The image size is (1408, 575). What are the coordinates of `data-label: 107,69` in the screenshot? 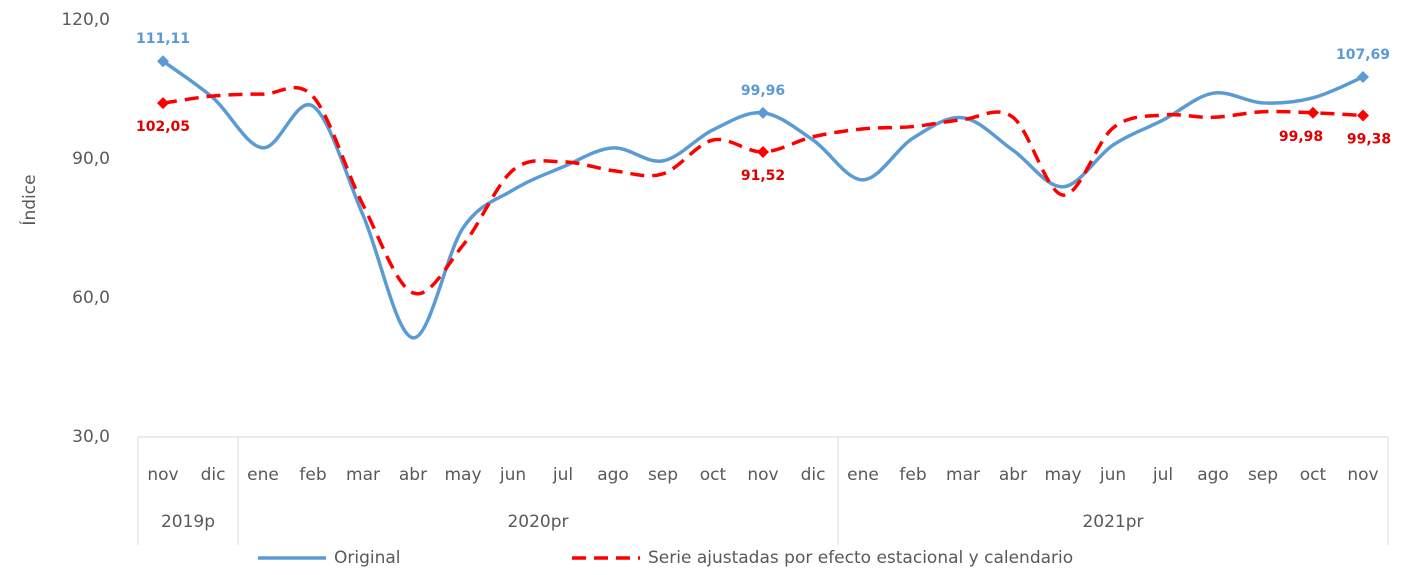 It's located at (1363, 55).